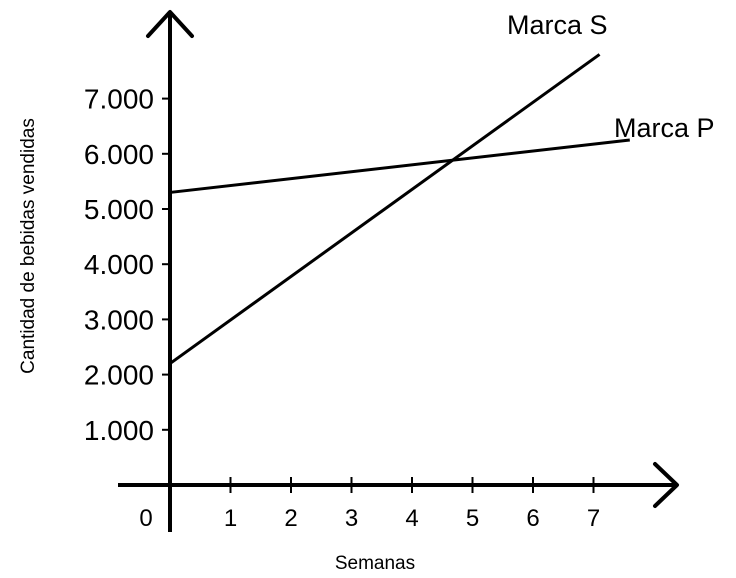 This screenshot has height=578, width=736. I want to click on y-tick-label: 2.000, so click(119, 375).